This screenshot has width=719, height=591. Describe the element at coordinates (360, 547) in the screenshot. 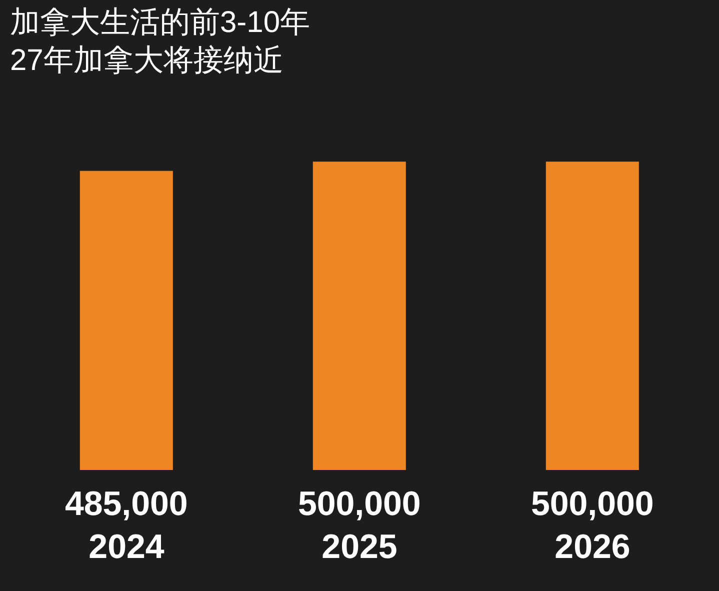

I see `x-tick-label: 2025` at that location.